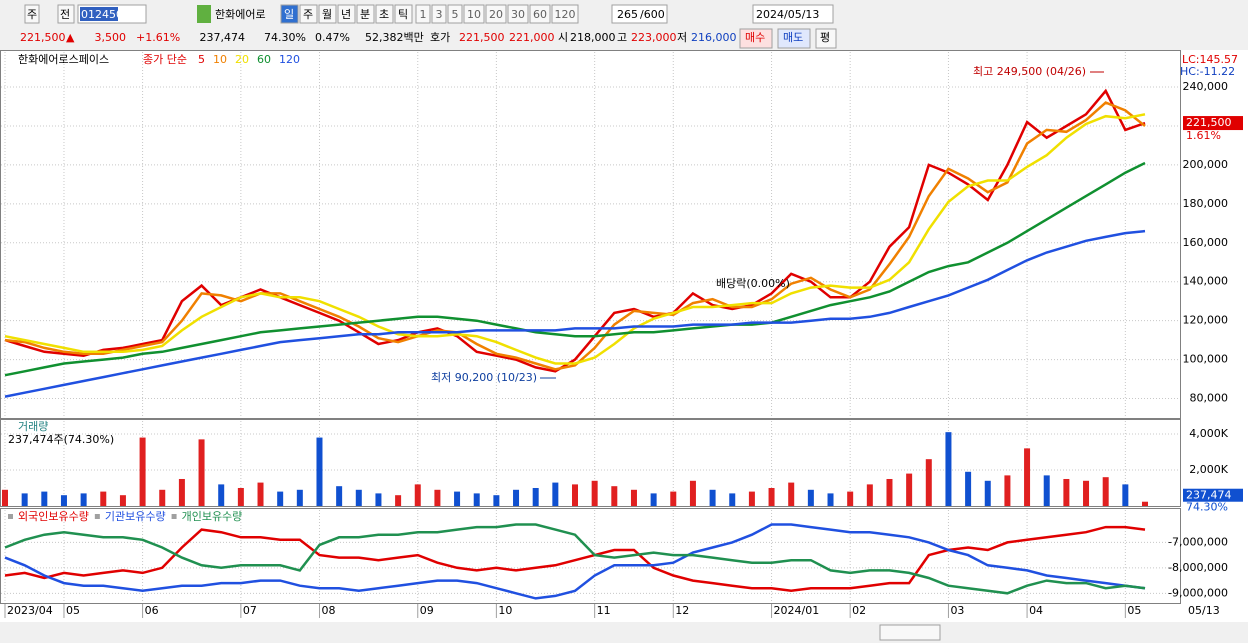 This screenshot has width=1248, height=643. What do you see at coordinates (957, 610) in the screenshot?
I see `x-tick-label: 03` at bounding box center [957, 610].